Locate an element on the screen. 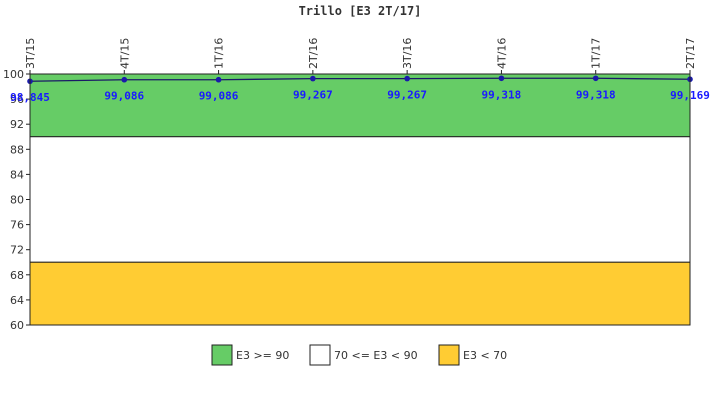 This screenshot has height=400, width=720. x-tick-label: 1T/17 is located at coordinates (596, 53).